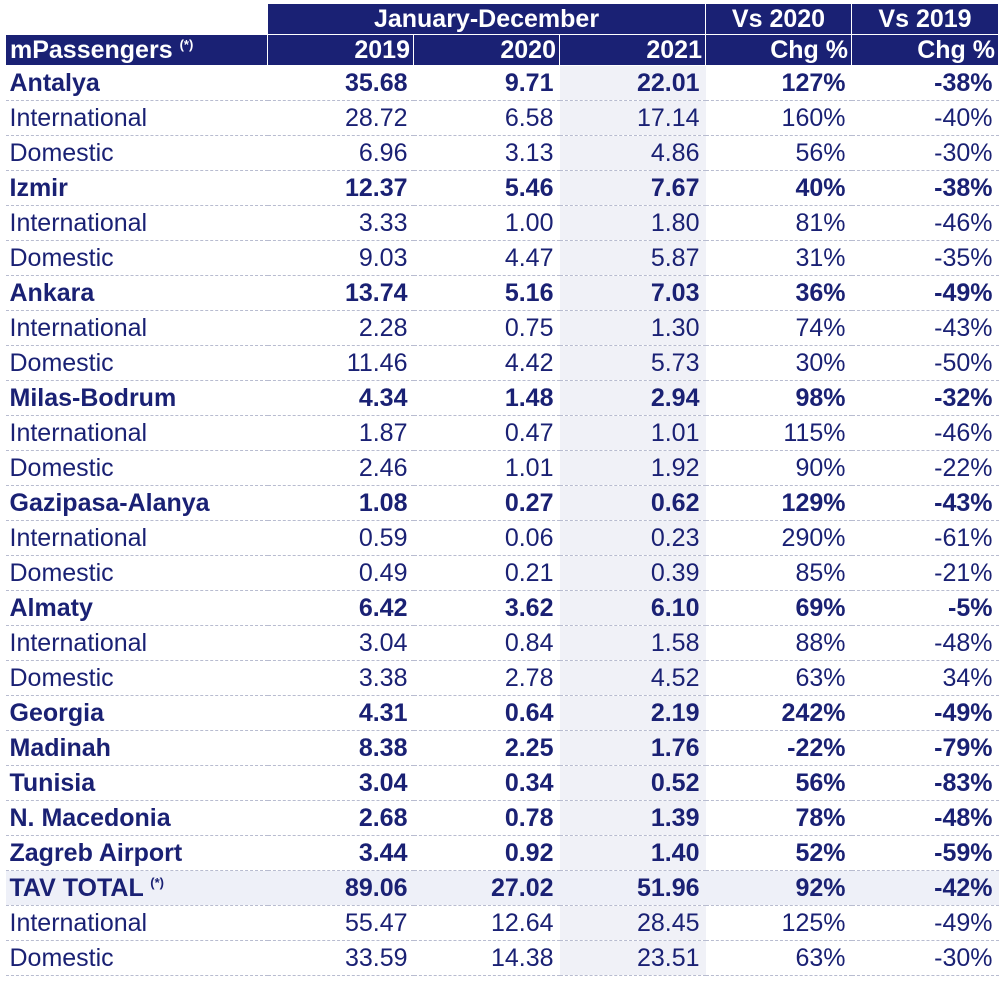 The image size is (1004, 990). I want to click on airport-row: Madinah 8.38 2.25 1.76 -22% -79%, so click(502, 748).